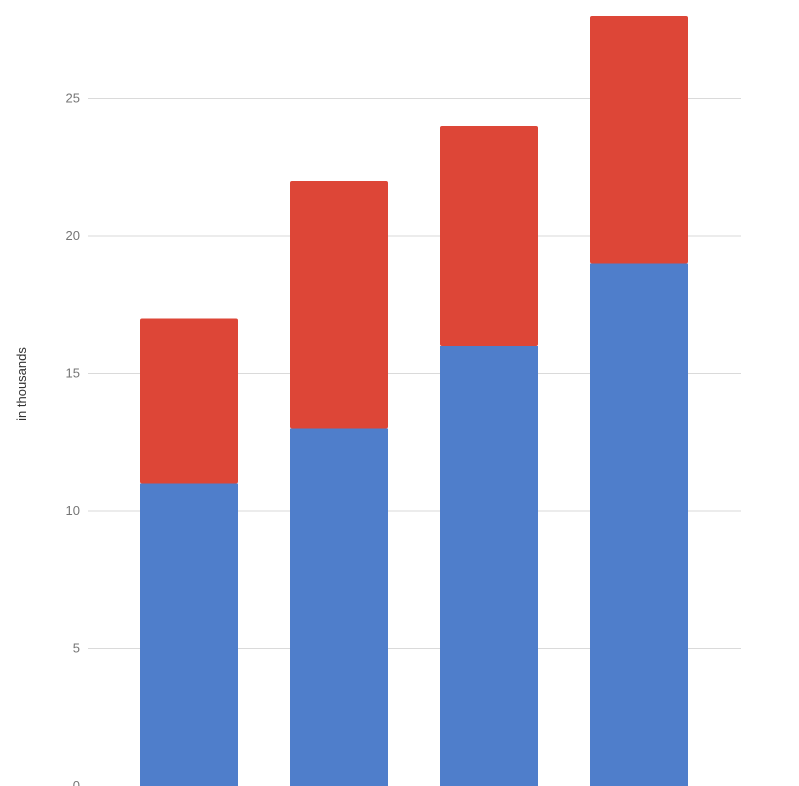  Describe the element at coordinates (76, 782) in the screenshot. I see `y-tick-label: 0` at that location.